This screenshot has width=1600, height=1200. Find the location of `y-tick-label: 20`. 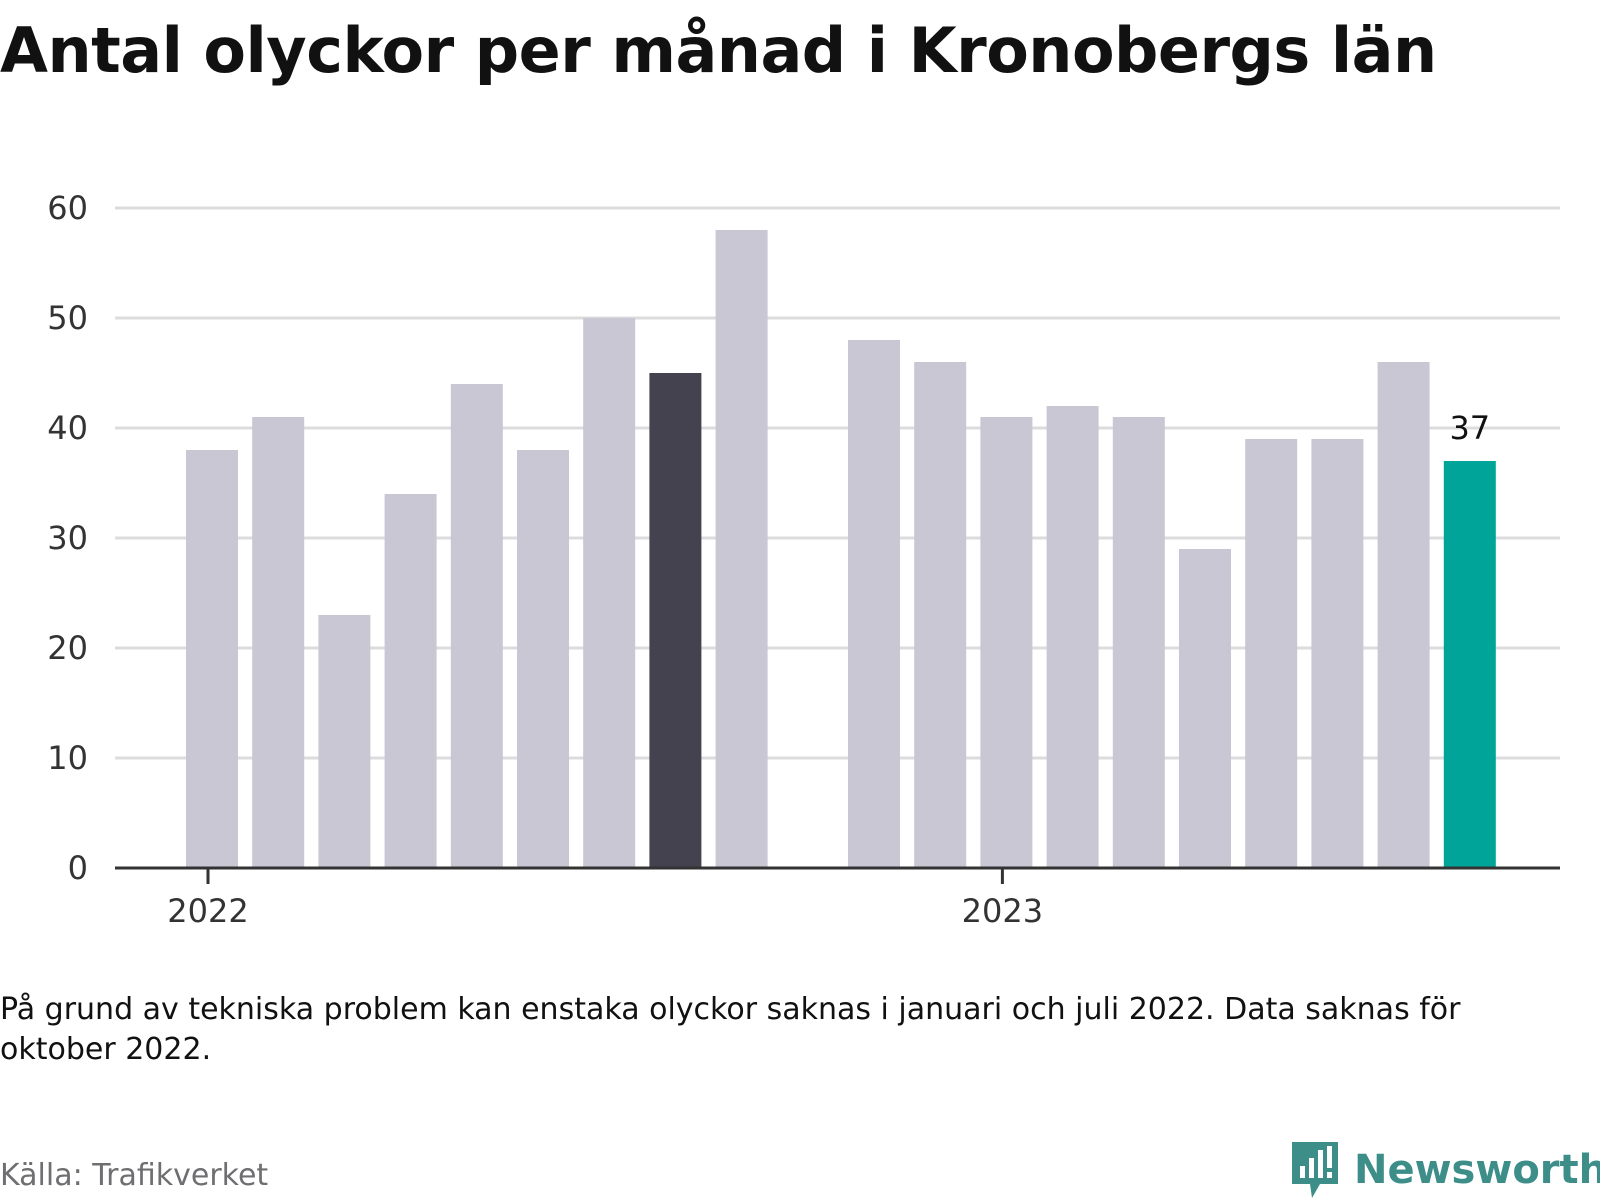

y-tick-label: 20 is located at coordinates (67, 648).